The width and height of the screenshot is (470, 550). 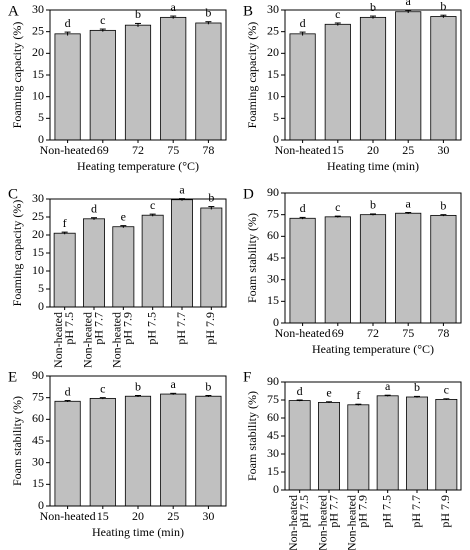 What do you see at coordinates (12, 377) in the screenshot?
I see `panel-label: E` at bounding box center [12, 377].